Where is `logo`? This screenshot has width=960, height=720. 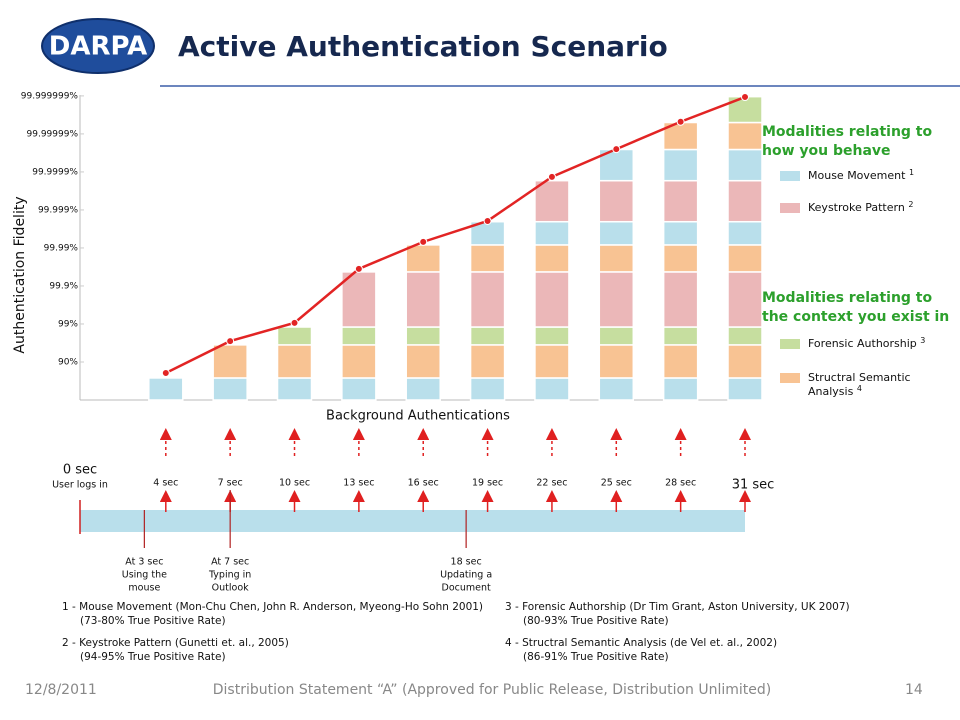 logo is located at coordinates (98, 46).